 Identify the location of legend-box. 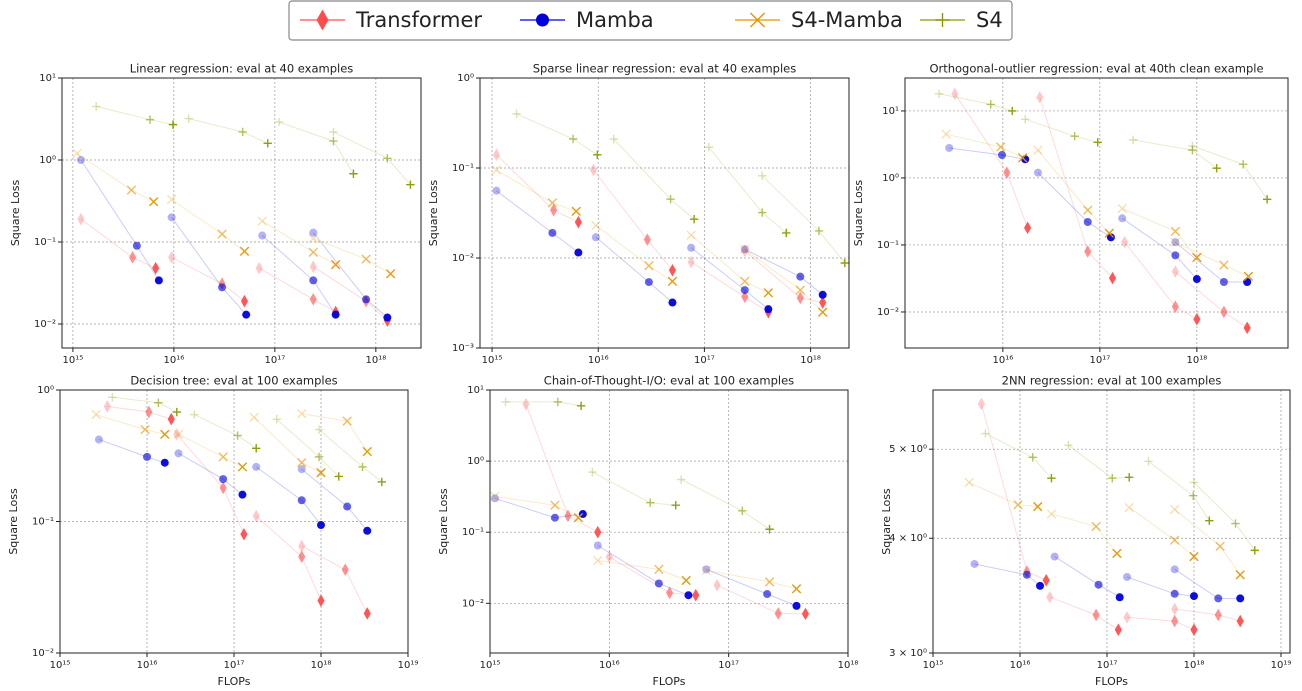
(650, 20).